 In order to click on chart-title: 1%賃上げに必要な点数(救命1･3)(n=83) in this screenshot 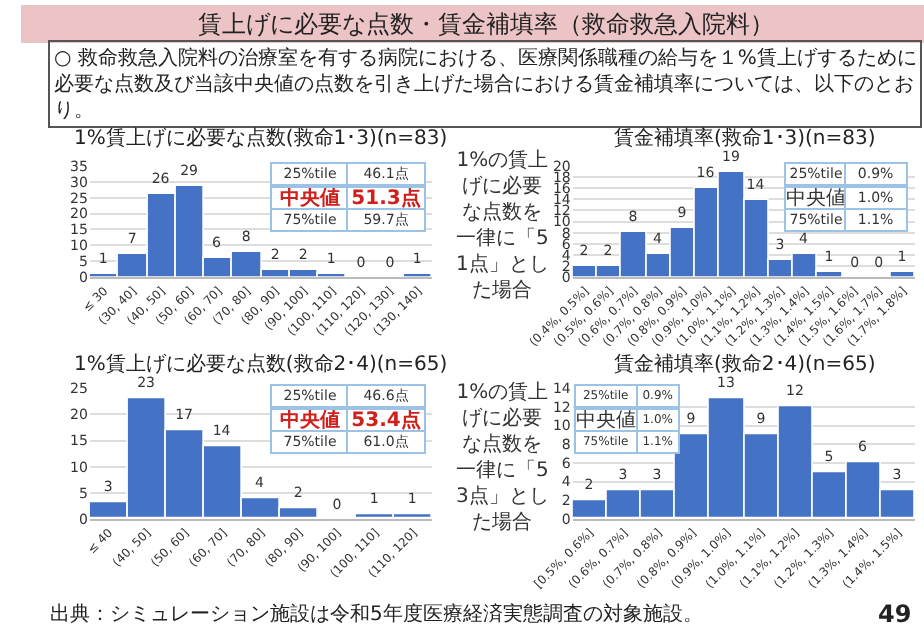, I will do `click(261, 138)`.